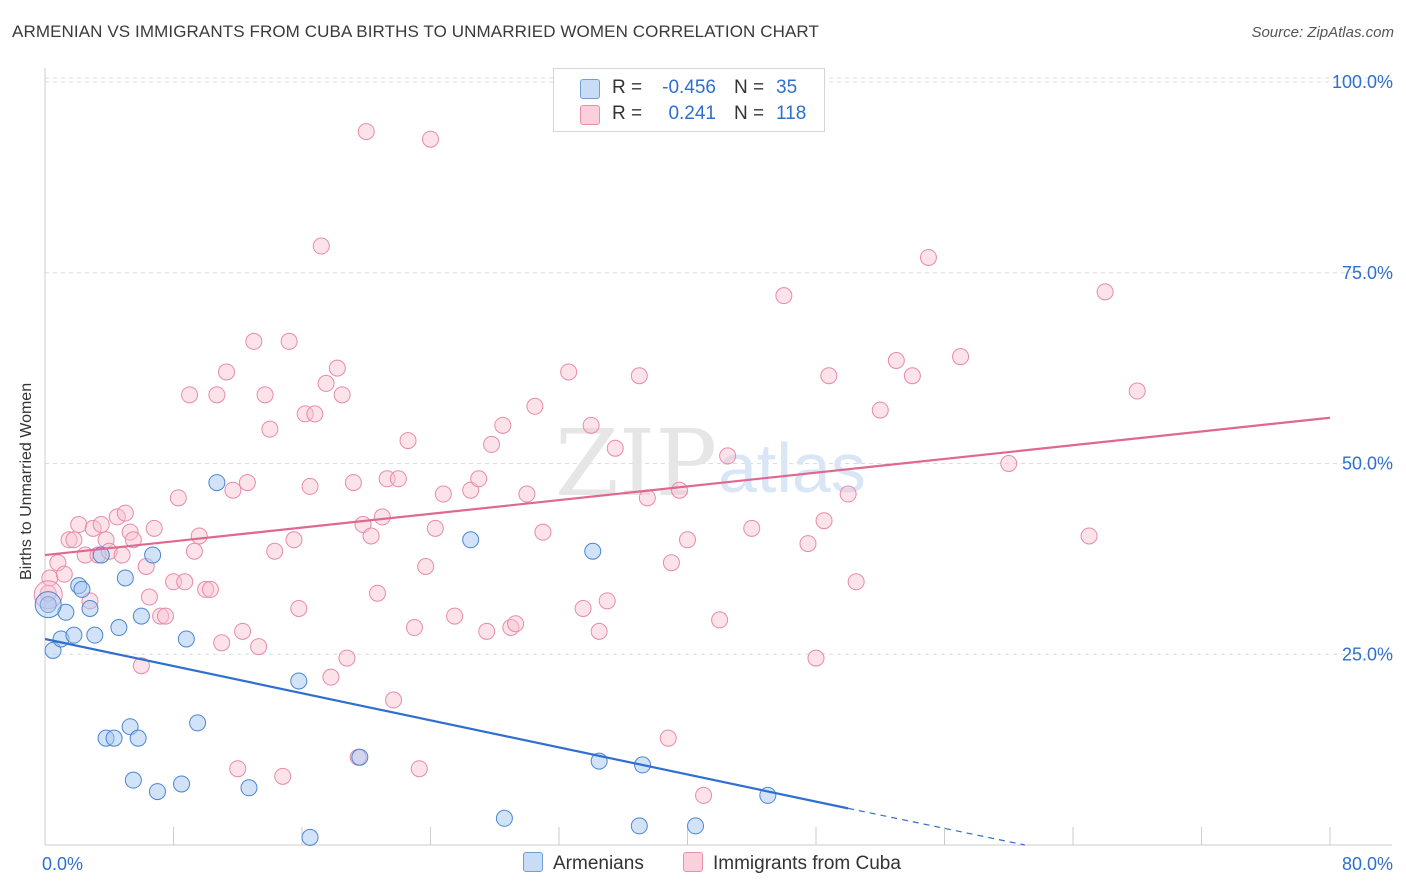  I want to click on r-value: -0.456, so click(689, 87).